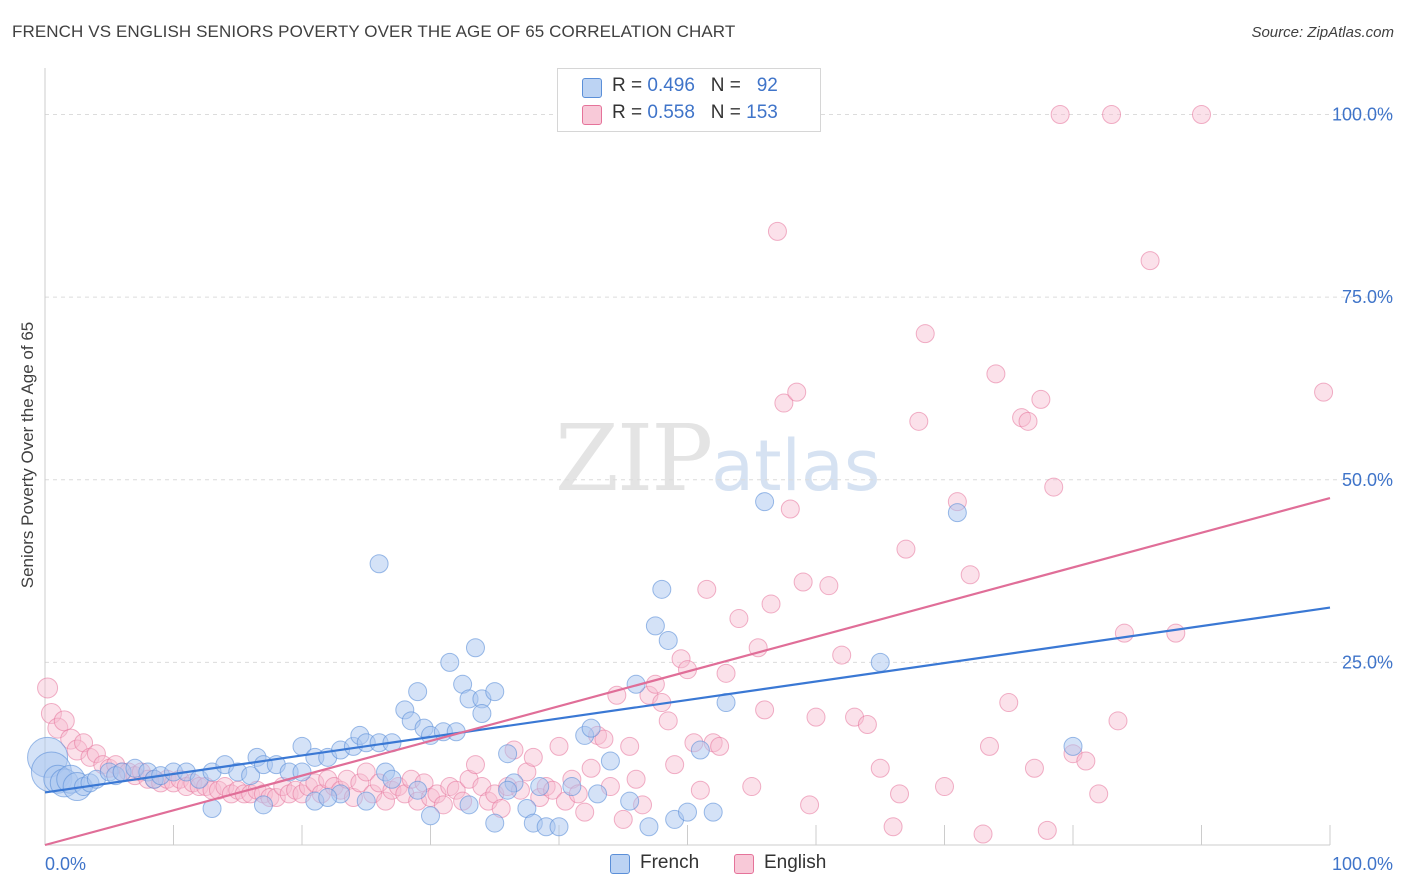  I want to click on y-tick-label-2: 75.0%, so click(1367, 297).